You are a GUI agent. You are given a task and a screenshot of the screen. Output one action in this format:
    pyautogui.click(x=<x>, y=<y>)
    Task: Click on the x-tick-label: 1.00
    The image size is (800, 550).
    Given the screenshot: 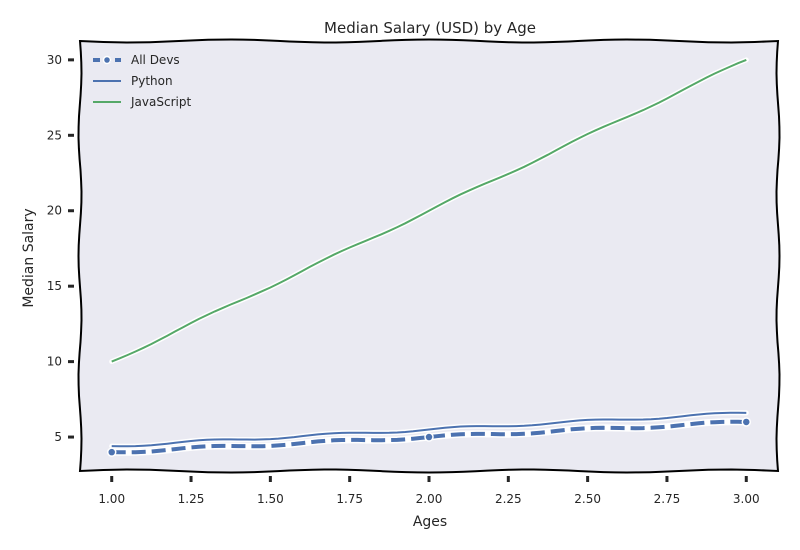 What is the action you would take?
    pyautogui.click(x=111, y=499)
    